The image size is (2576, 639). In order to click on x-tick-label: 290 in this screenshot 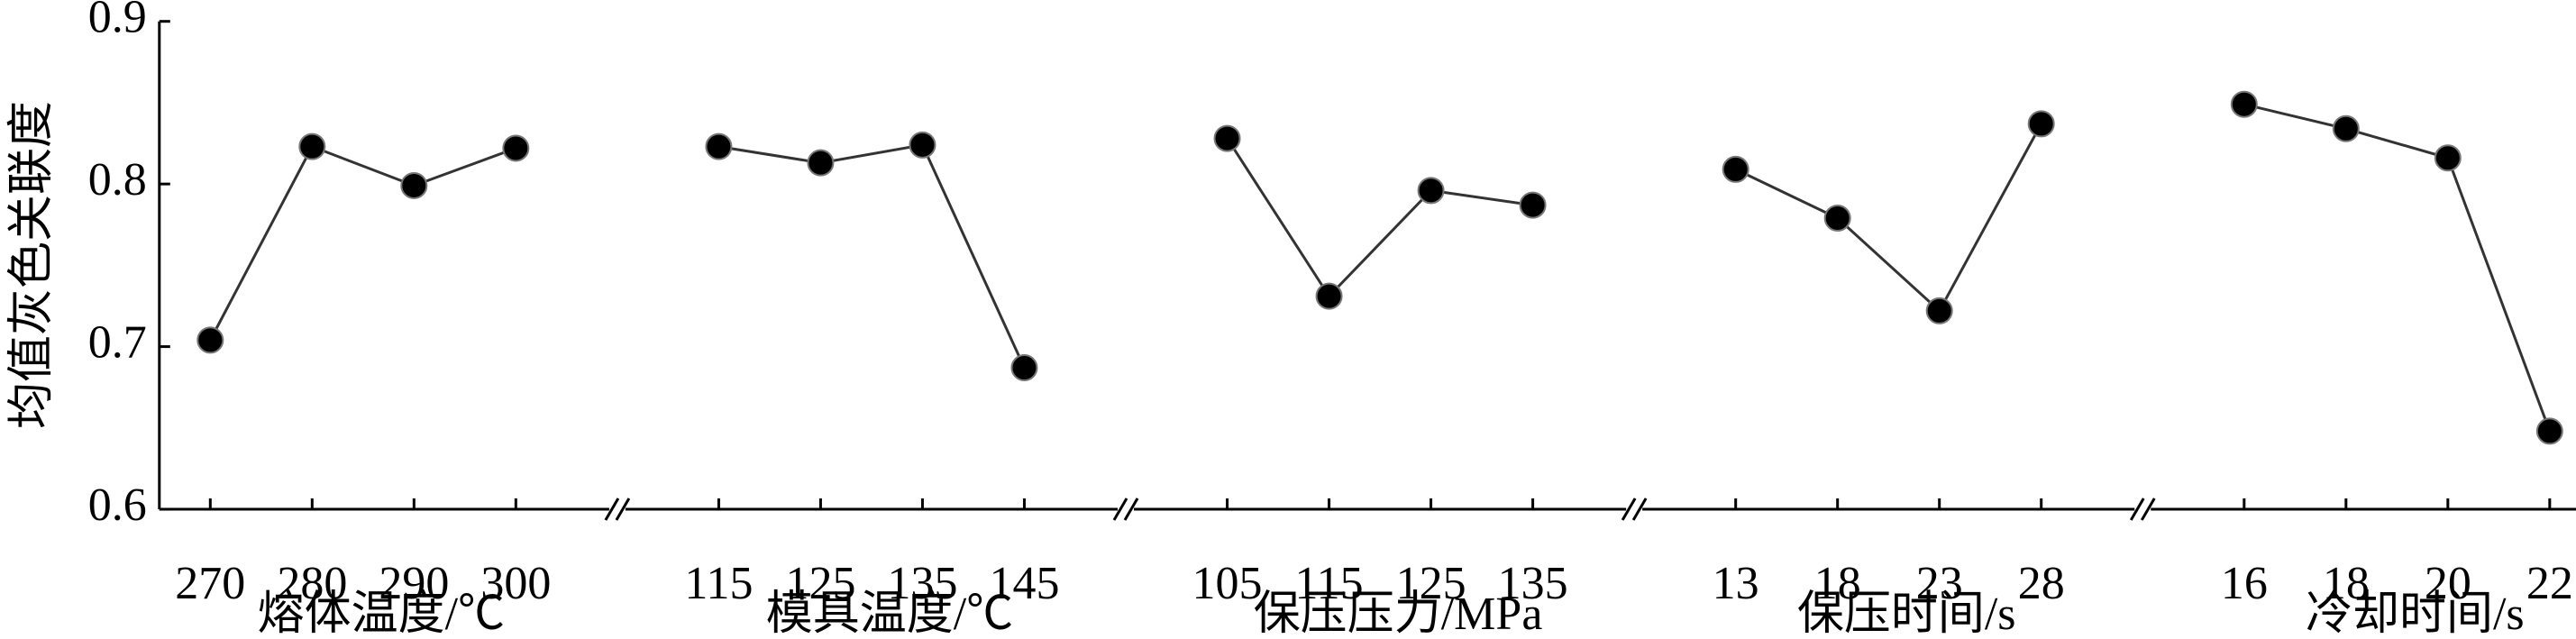, I will do `click(414, 583)`.